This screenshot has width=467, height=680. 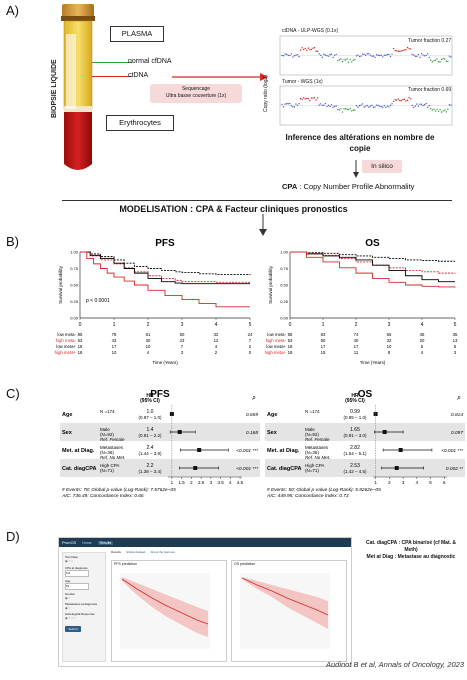 What do you see at coordinates (66, 346) in the screenshot?
I see `pfs-risk-label: low meta+` at bounding box center [66, 346].